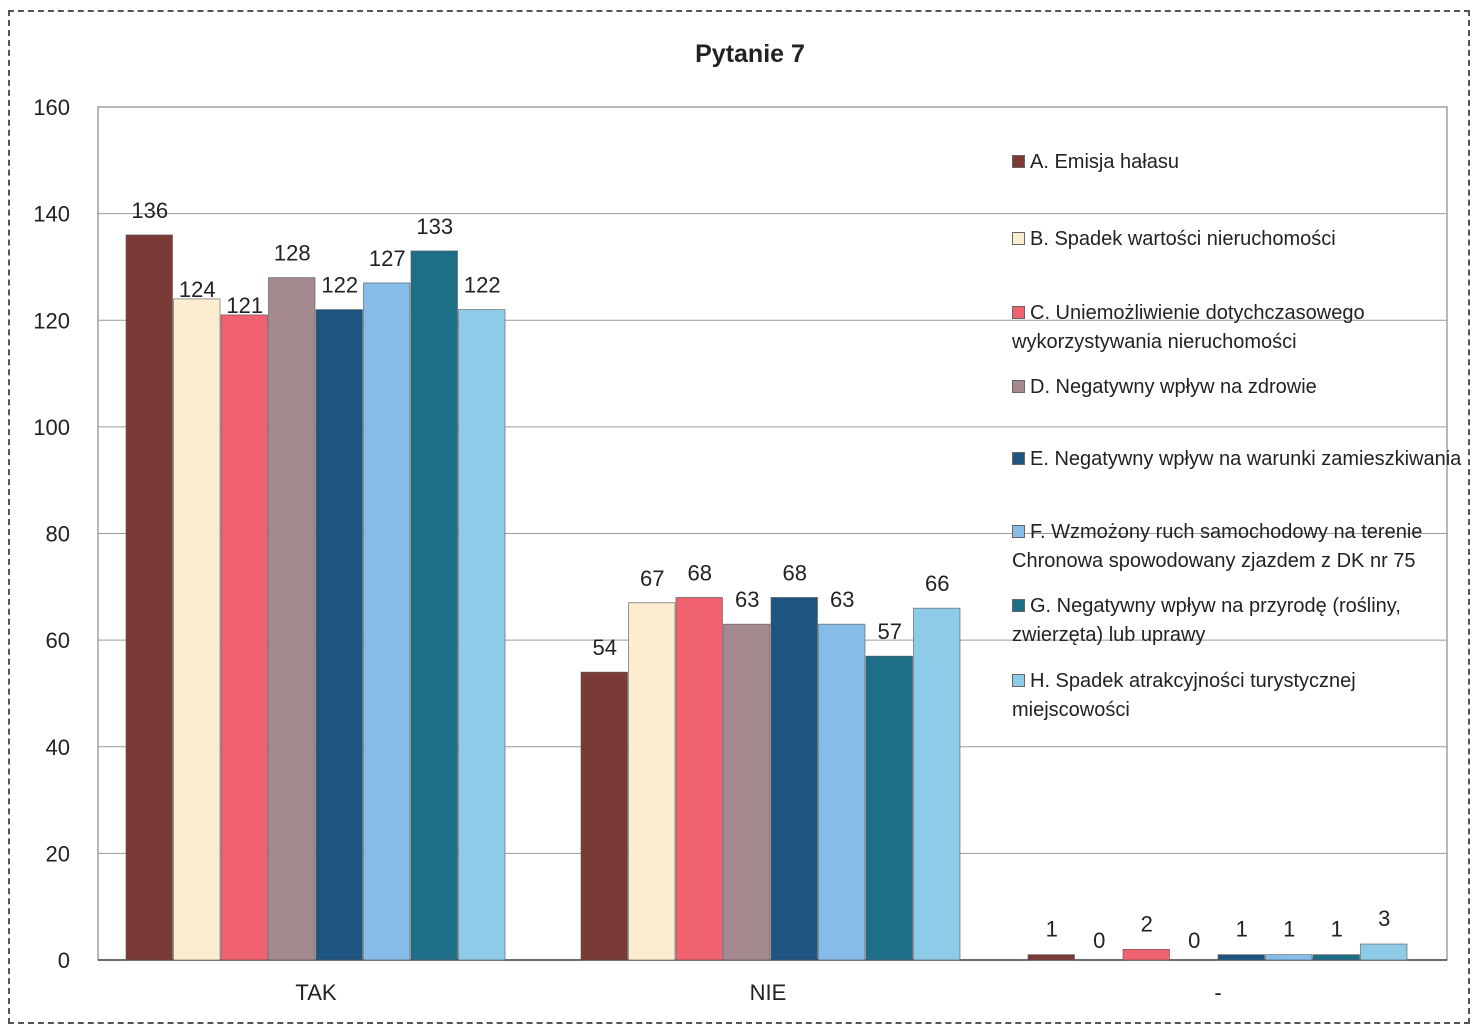  Describe the element at coordinates (58, 534) in the screenshot. I see `y-tick-label: 80` at that location.